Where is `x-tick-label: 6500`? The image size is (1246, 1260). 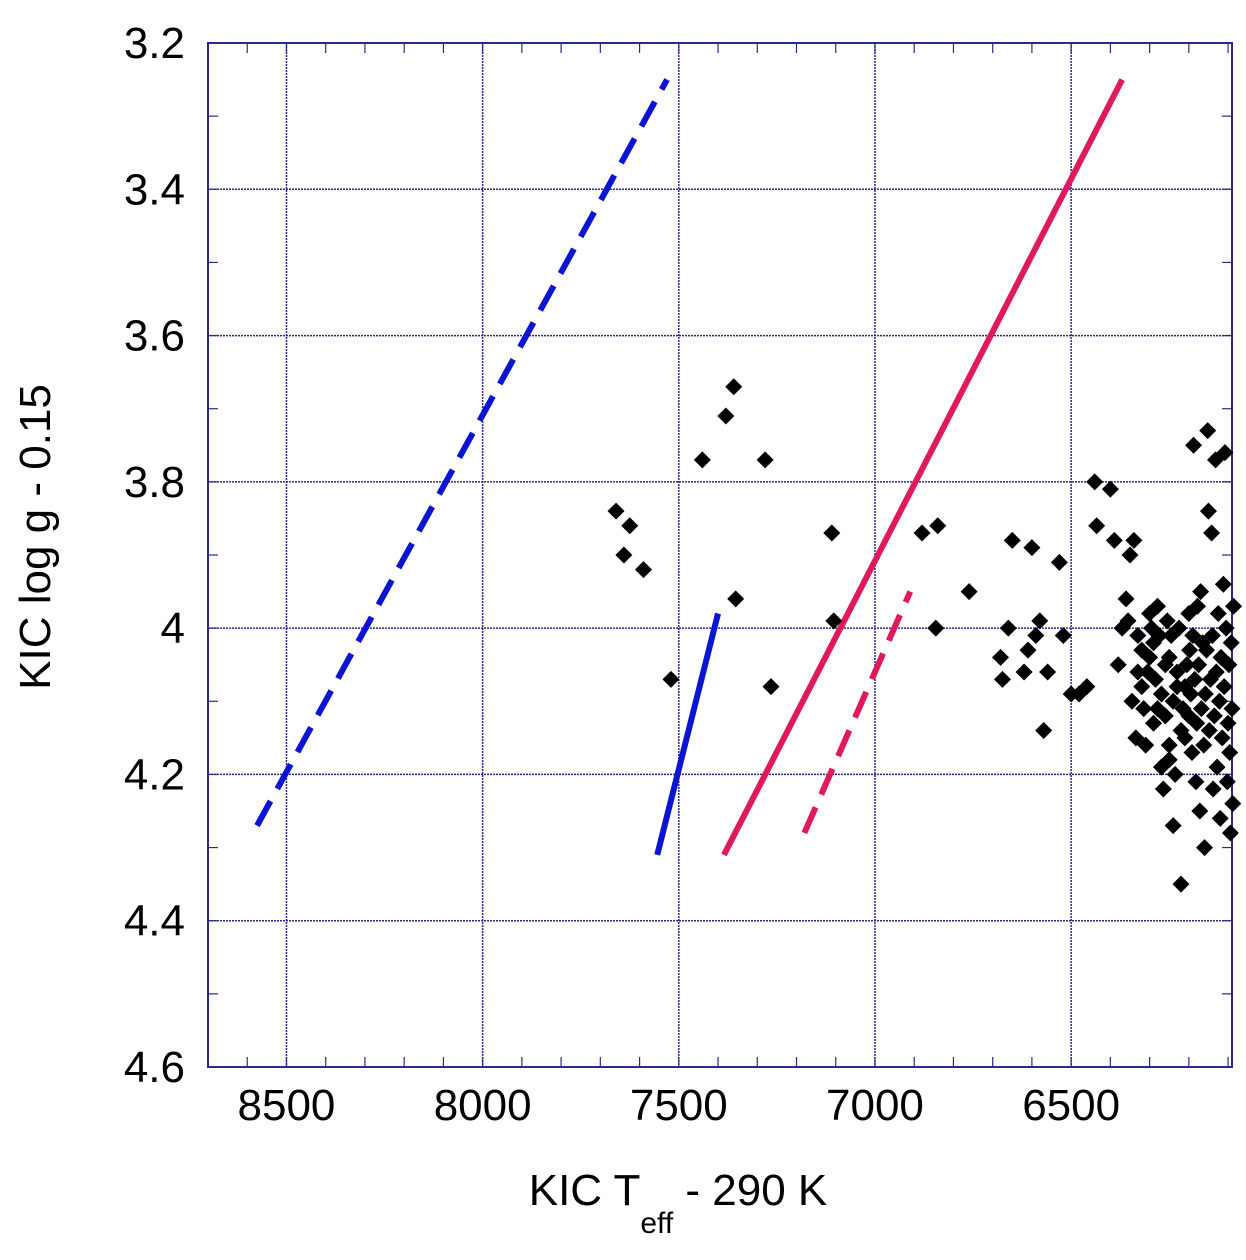 x-tick-label: 6500 is located at coordinates (1071, 1105).